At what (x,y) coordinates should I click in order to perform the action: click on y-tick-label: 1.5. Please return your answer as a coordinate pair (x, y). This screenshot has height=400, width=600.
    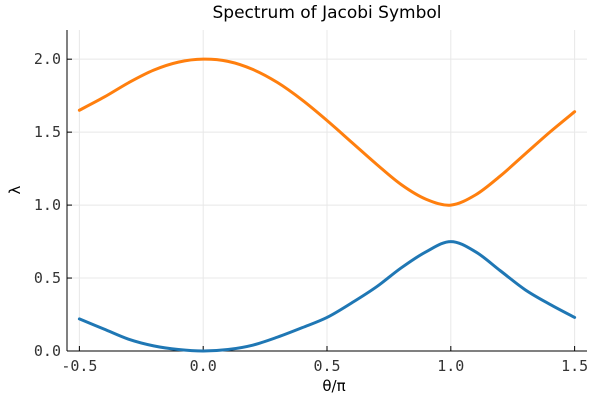
    Looking at the image, I should click on (47, 132).